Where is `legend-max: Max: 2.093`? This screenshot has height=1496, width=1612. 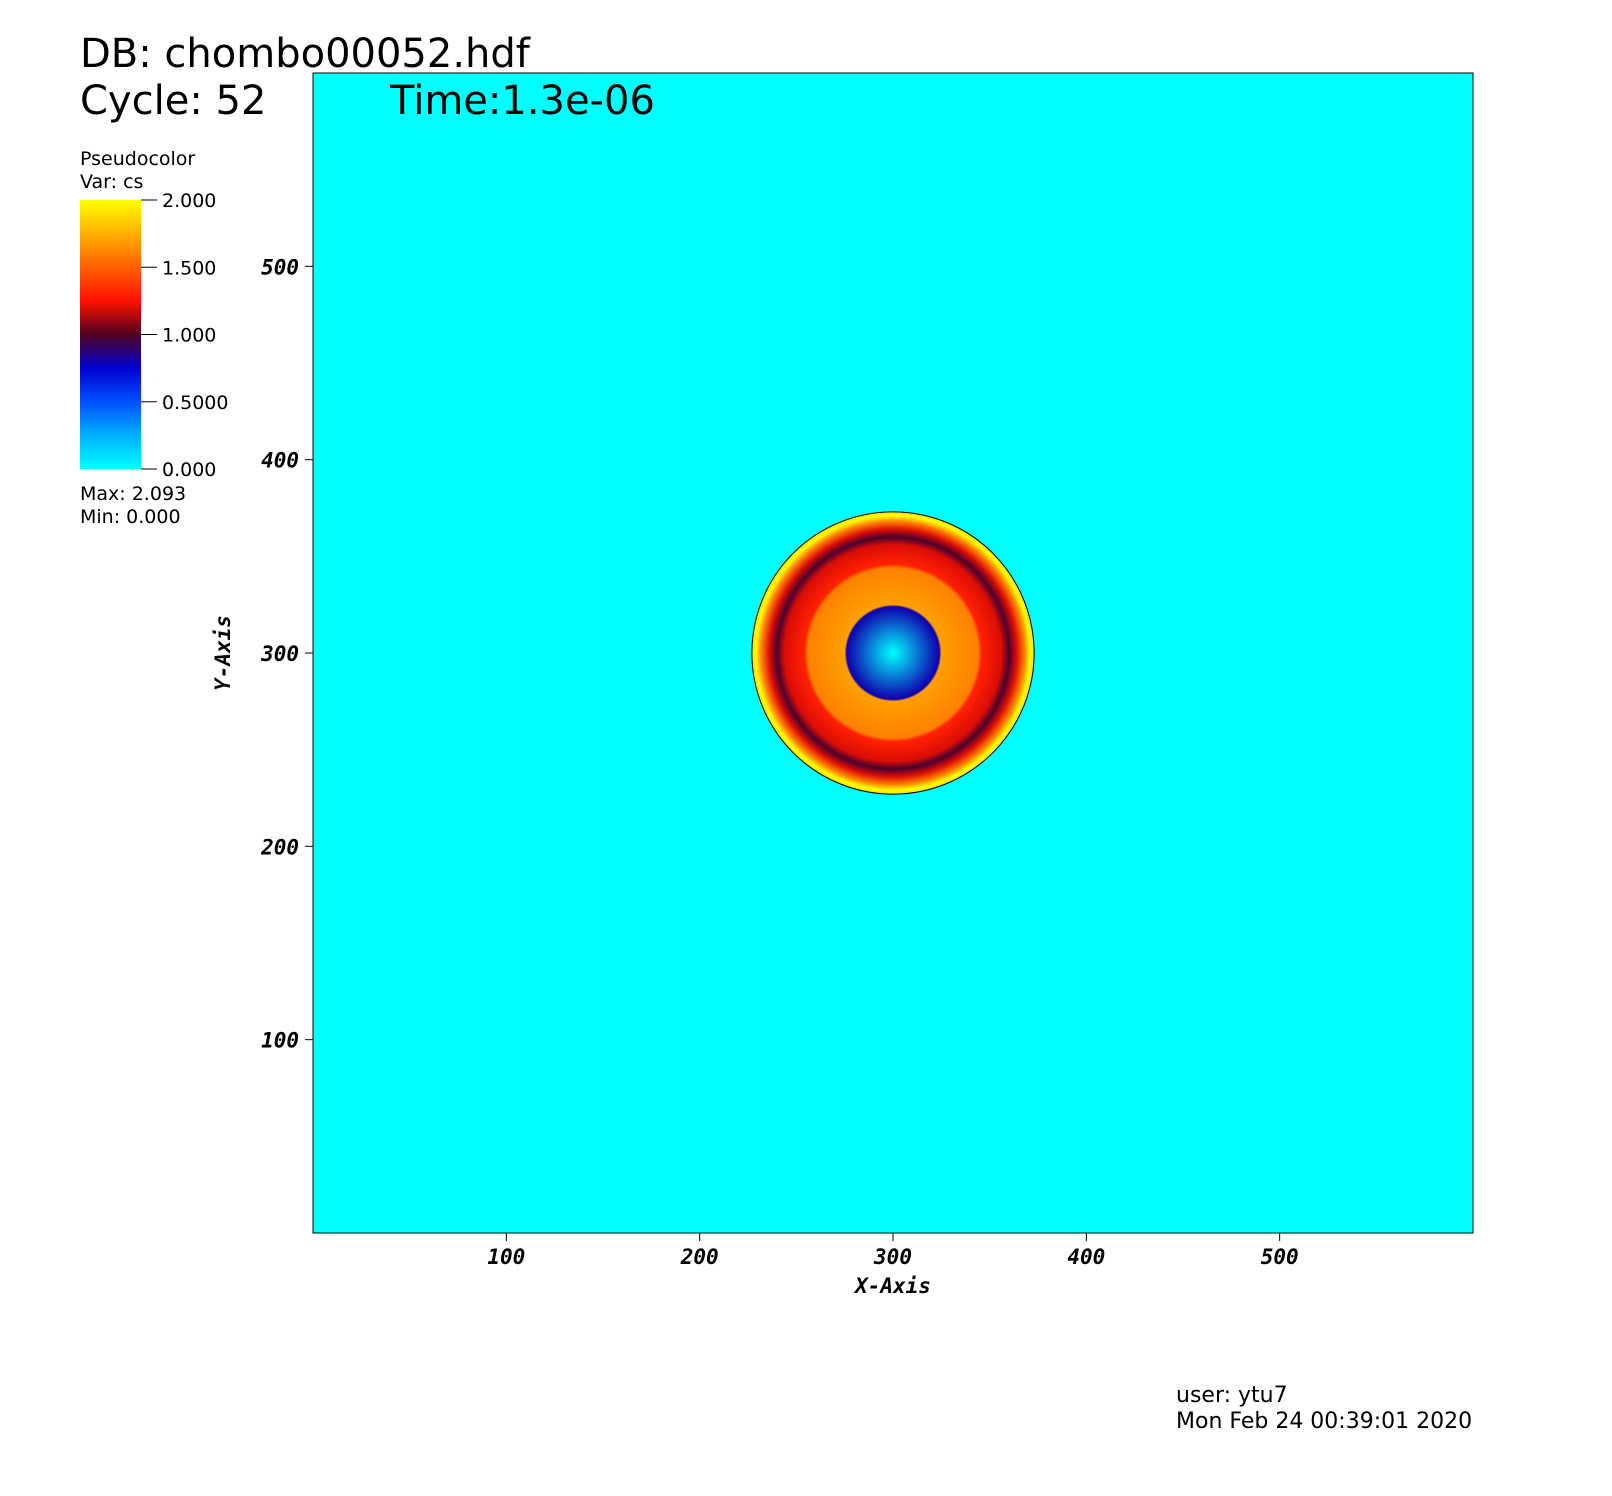 legend-max: Max: 2.093 is located at coordinates (133, 494).